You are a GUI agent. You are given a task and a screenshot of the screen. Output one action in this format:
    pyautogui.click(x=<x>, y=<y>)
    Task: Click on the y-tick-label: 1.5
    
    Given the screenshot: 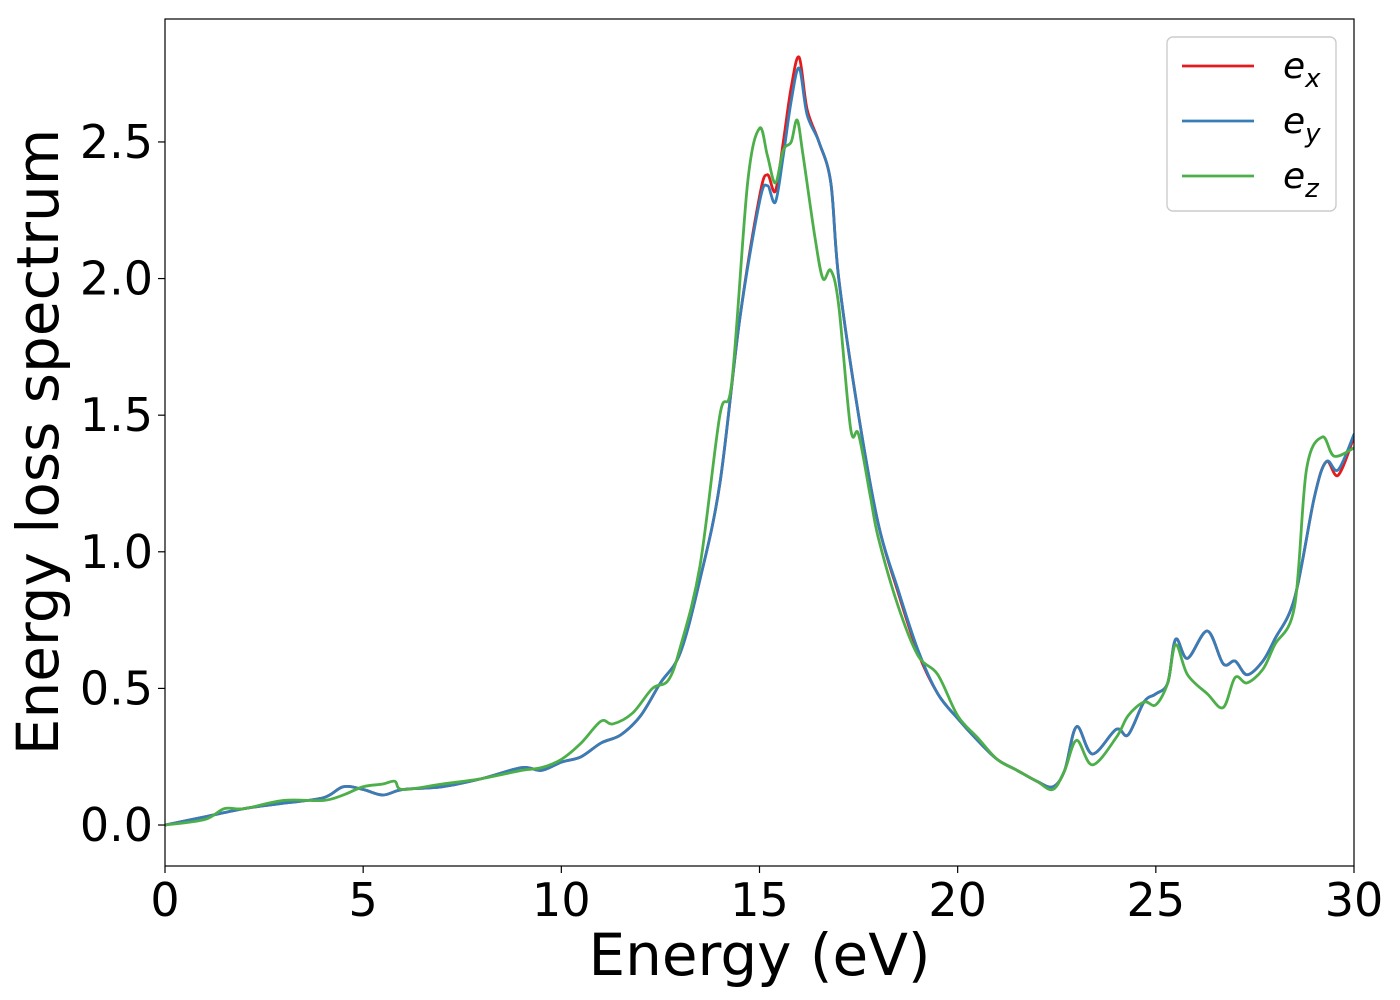 What is the action you would take?
    pyautogui.click(x=116, y=415)
    